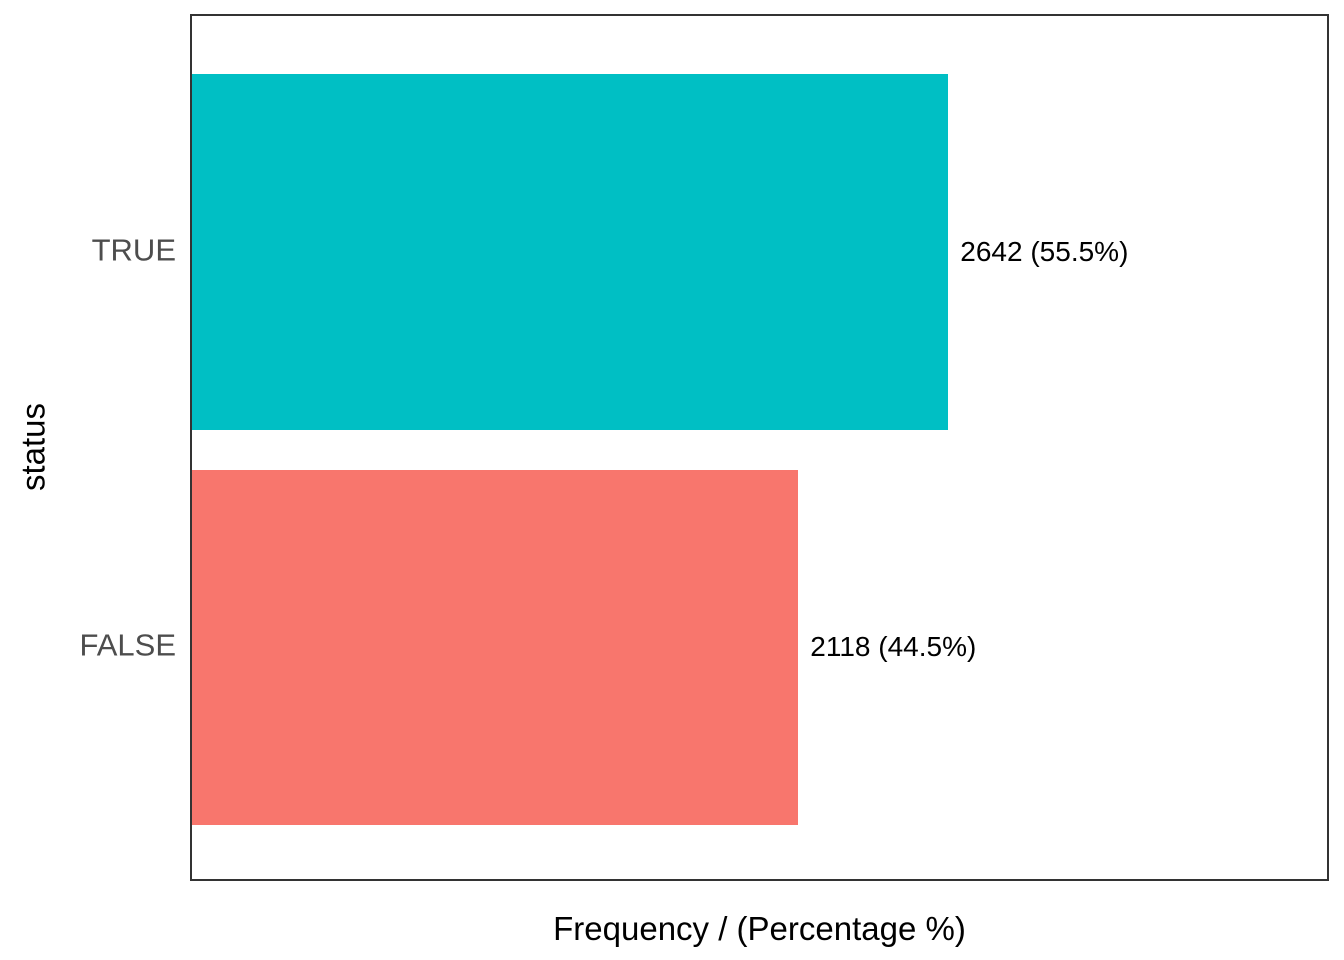 This screenshot has width=1344, height=960. I want to click on y-tick-label-false: FALSE, so click(128, 645).